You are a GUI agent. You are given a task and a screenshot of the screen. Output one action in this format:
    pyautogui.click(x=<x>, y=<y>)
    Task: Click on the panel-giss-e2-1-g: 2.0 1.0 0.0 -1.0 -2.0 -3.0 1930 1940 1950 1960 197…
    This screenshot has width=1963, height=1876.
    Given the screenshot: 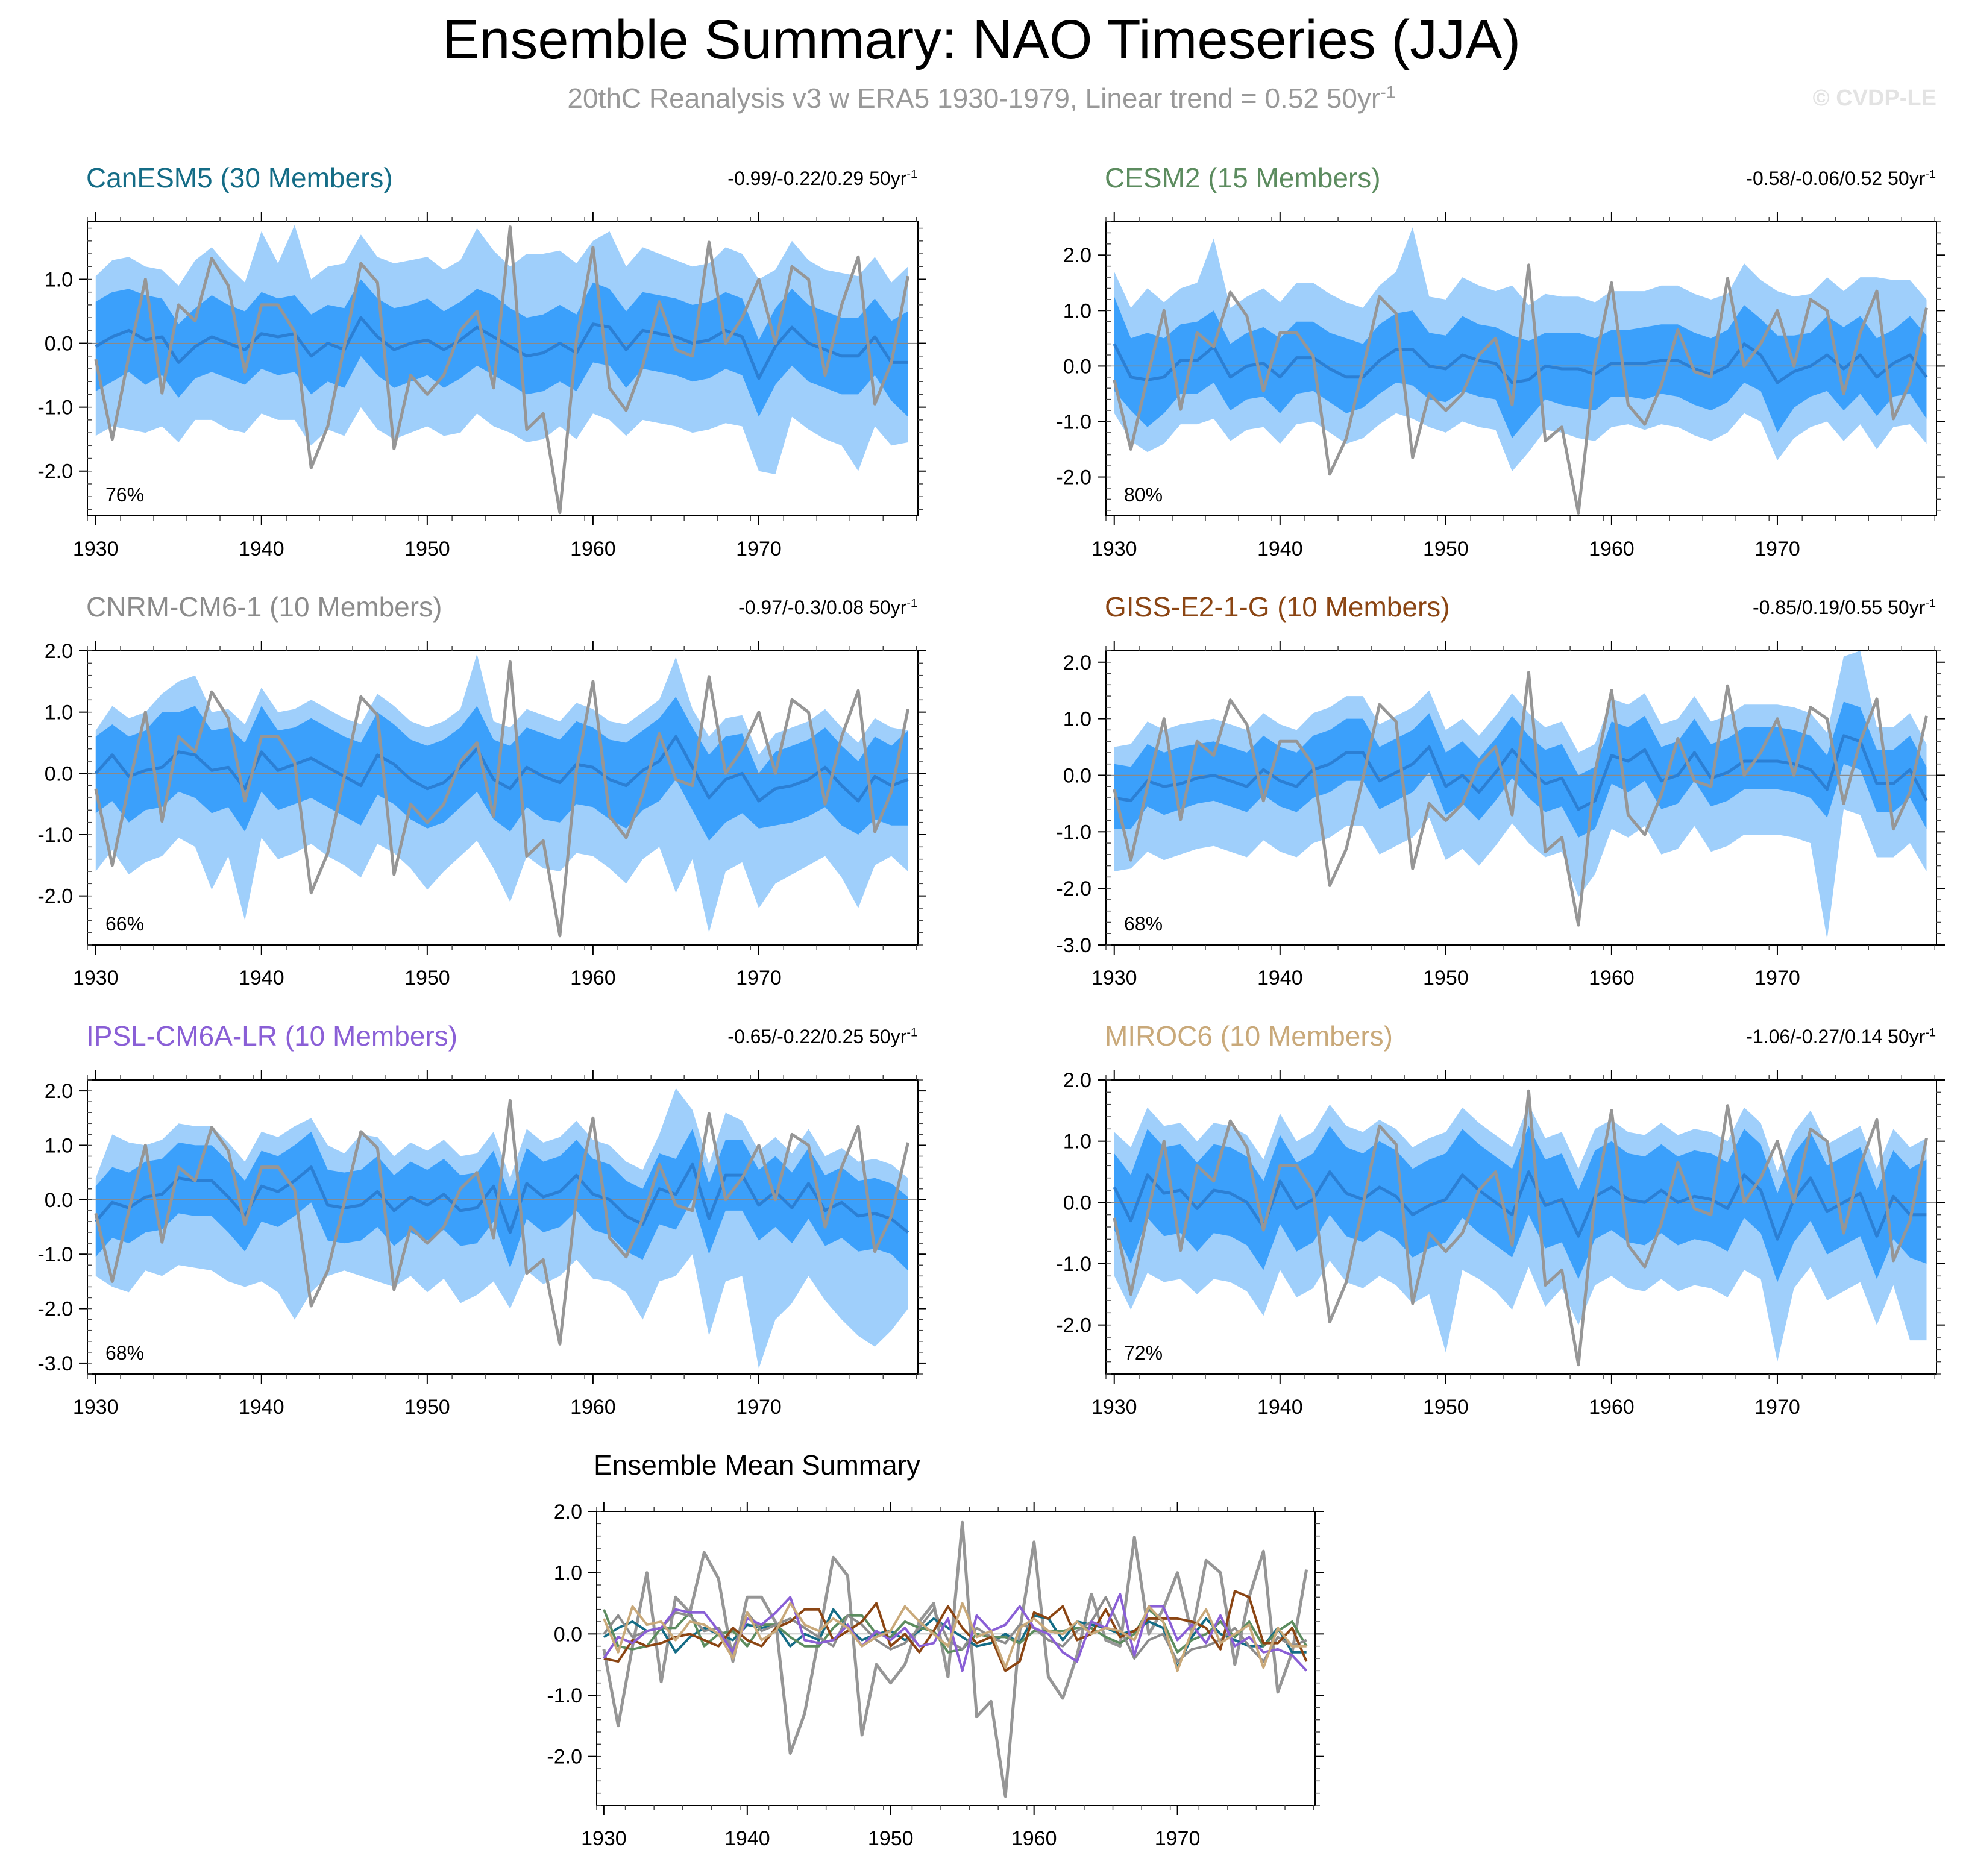 What is the action you would take?
    pyautogui.click(x=1491, y=794)
    